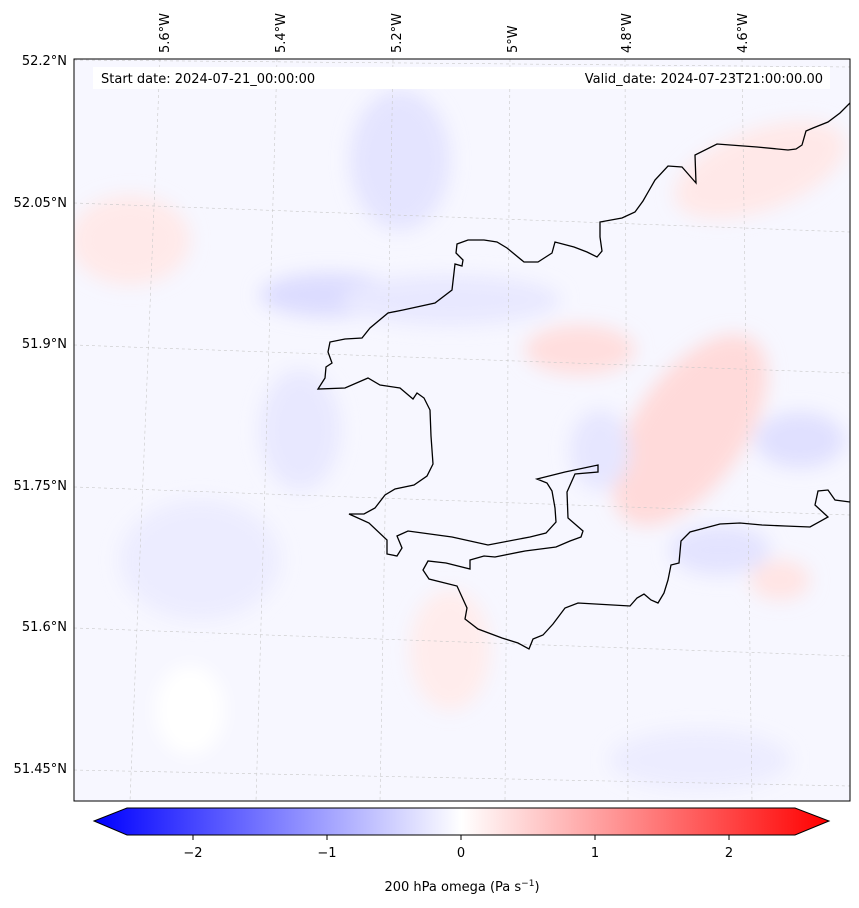 Image resolution: width=859 pixels, height=908 pixels. What do you see at coordinates (44, 344) in the screenshot?
I see `lat-label: 51.9°N` at bounding box center [44, 344].